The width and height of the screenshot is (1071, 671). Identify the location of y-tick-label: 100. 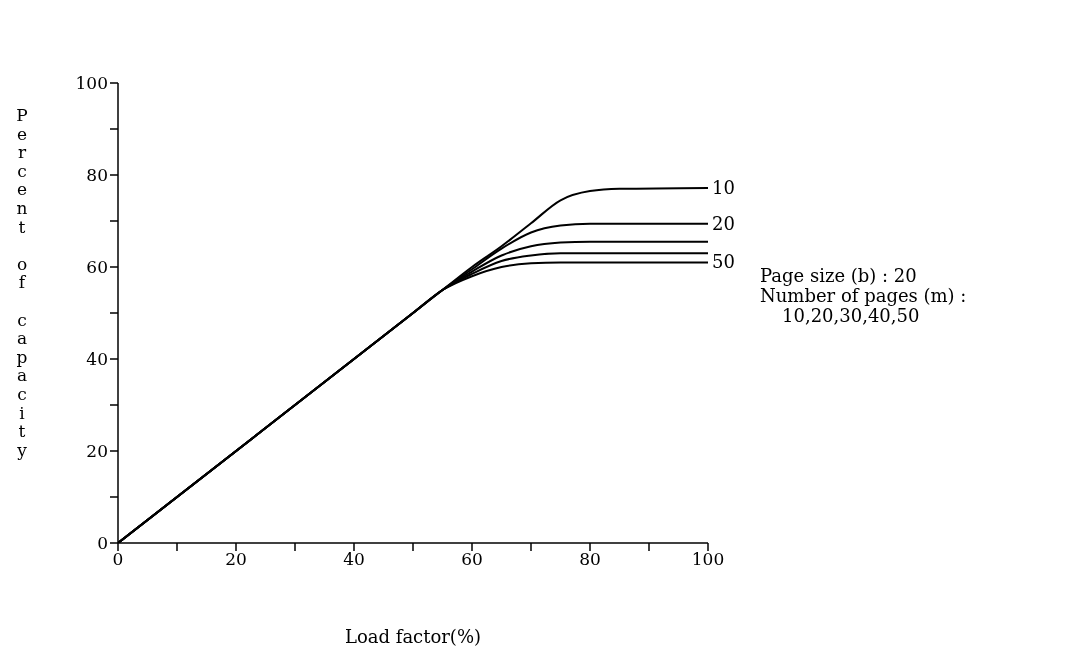
(91, 83).